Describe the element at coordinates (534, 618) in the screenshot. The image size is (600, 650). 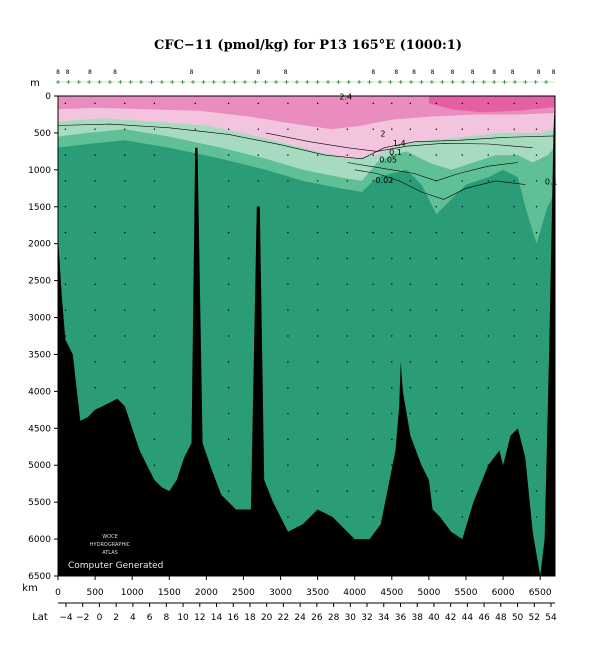
I see `lat-tick-label: 52` at that location.